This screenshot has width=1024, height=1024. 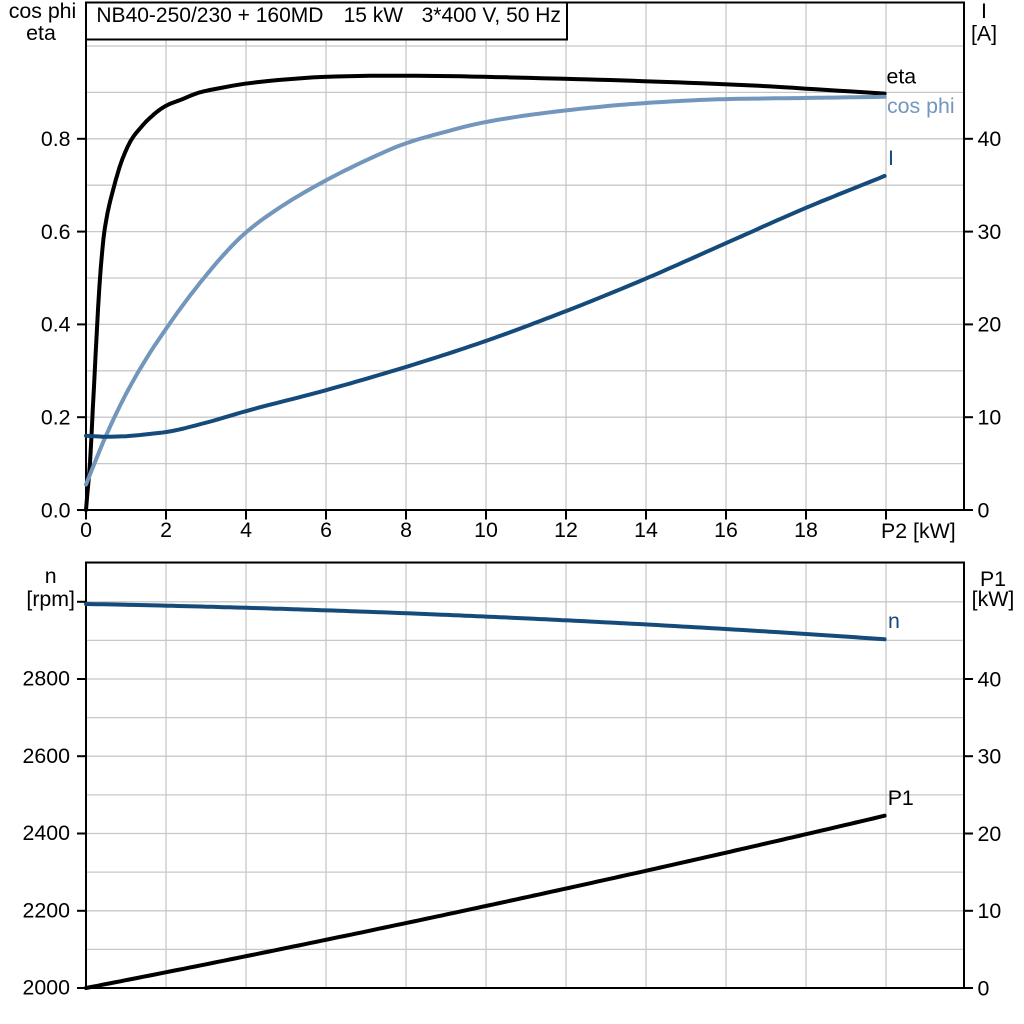 I want to click on svg-text: 2400, so click(x=47, y=833).